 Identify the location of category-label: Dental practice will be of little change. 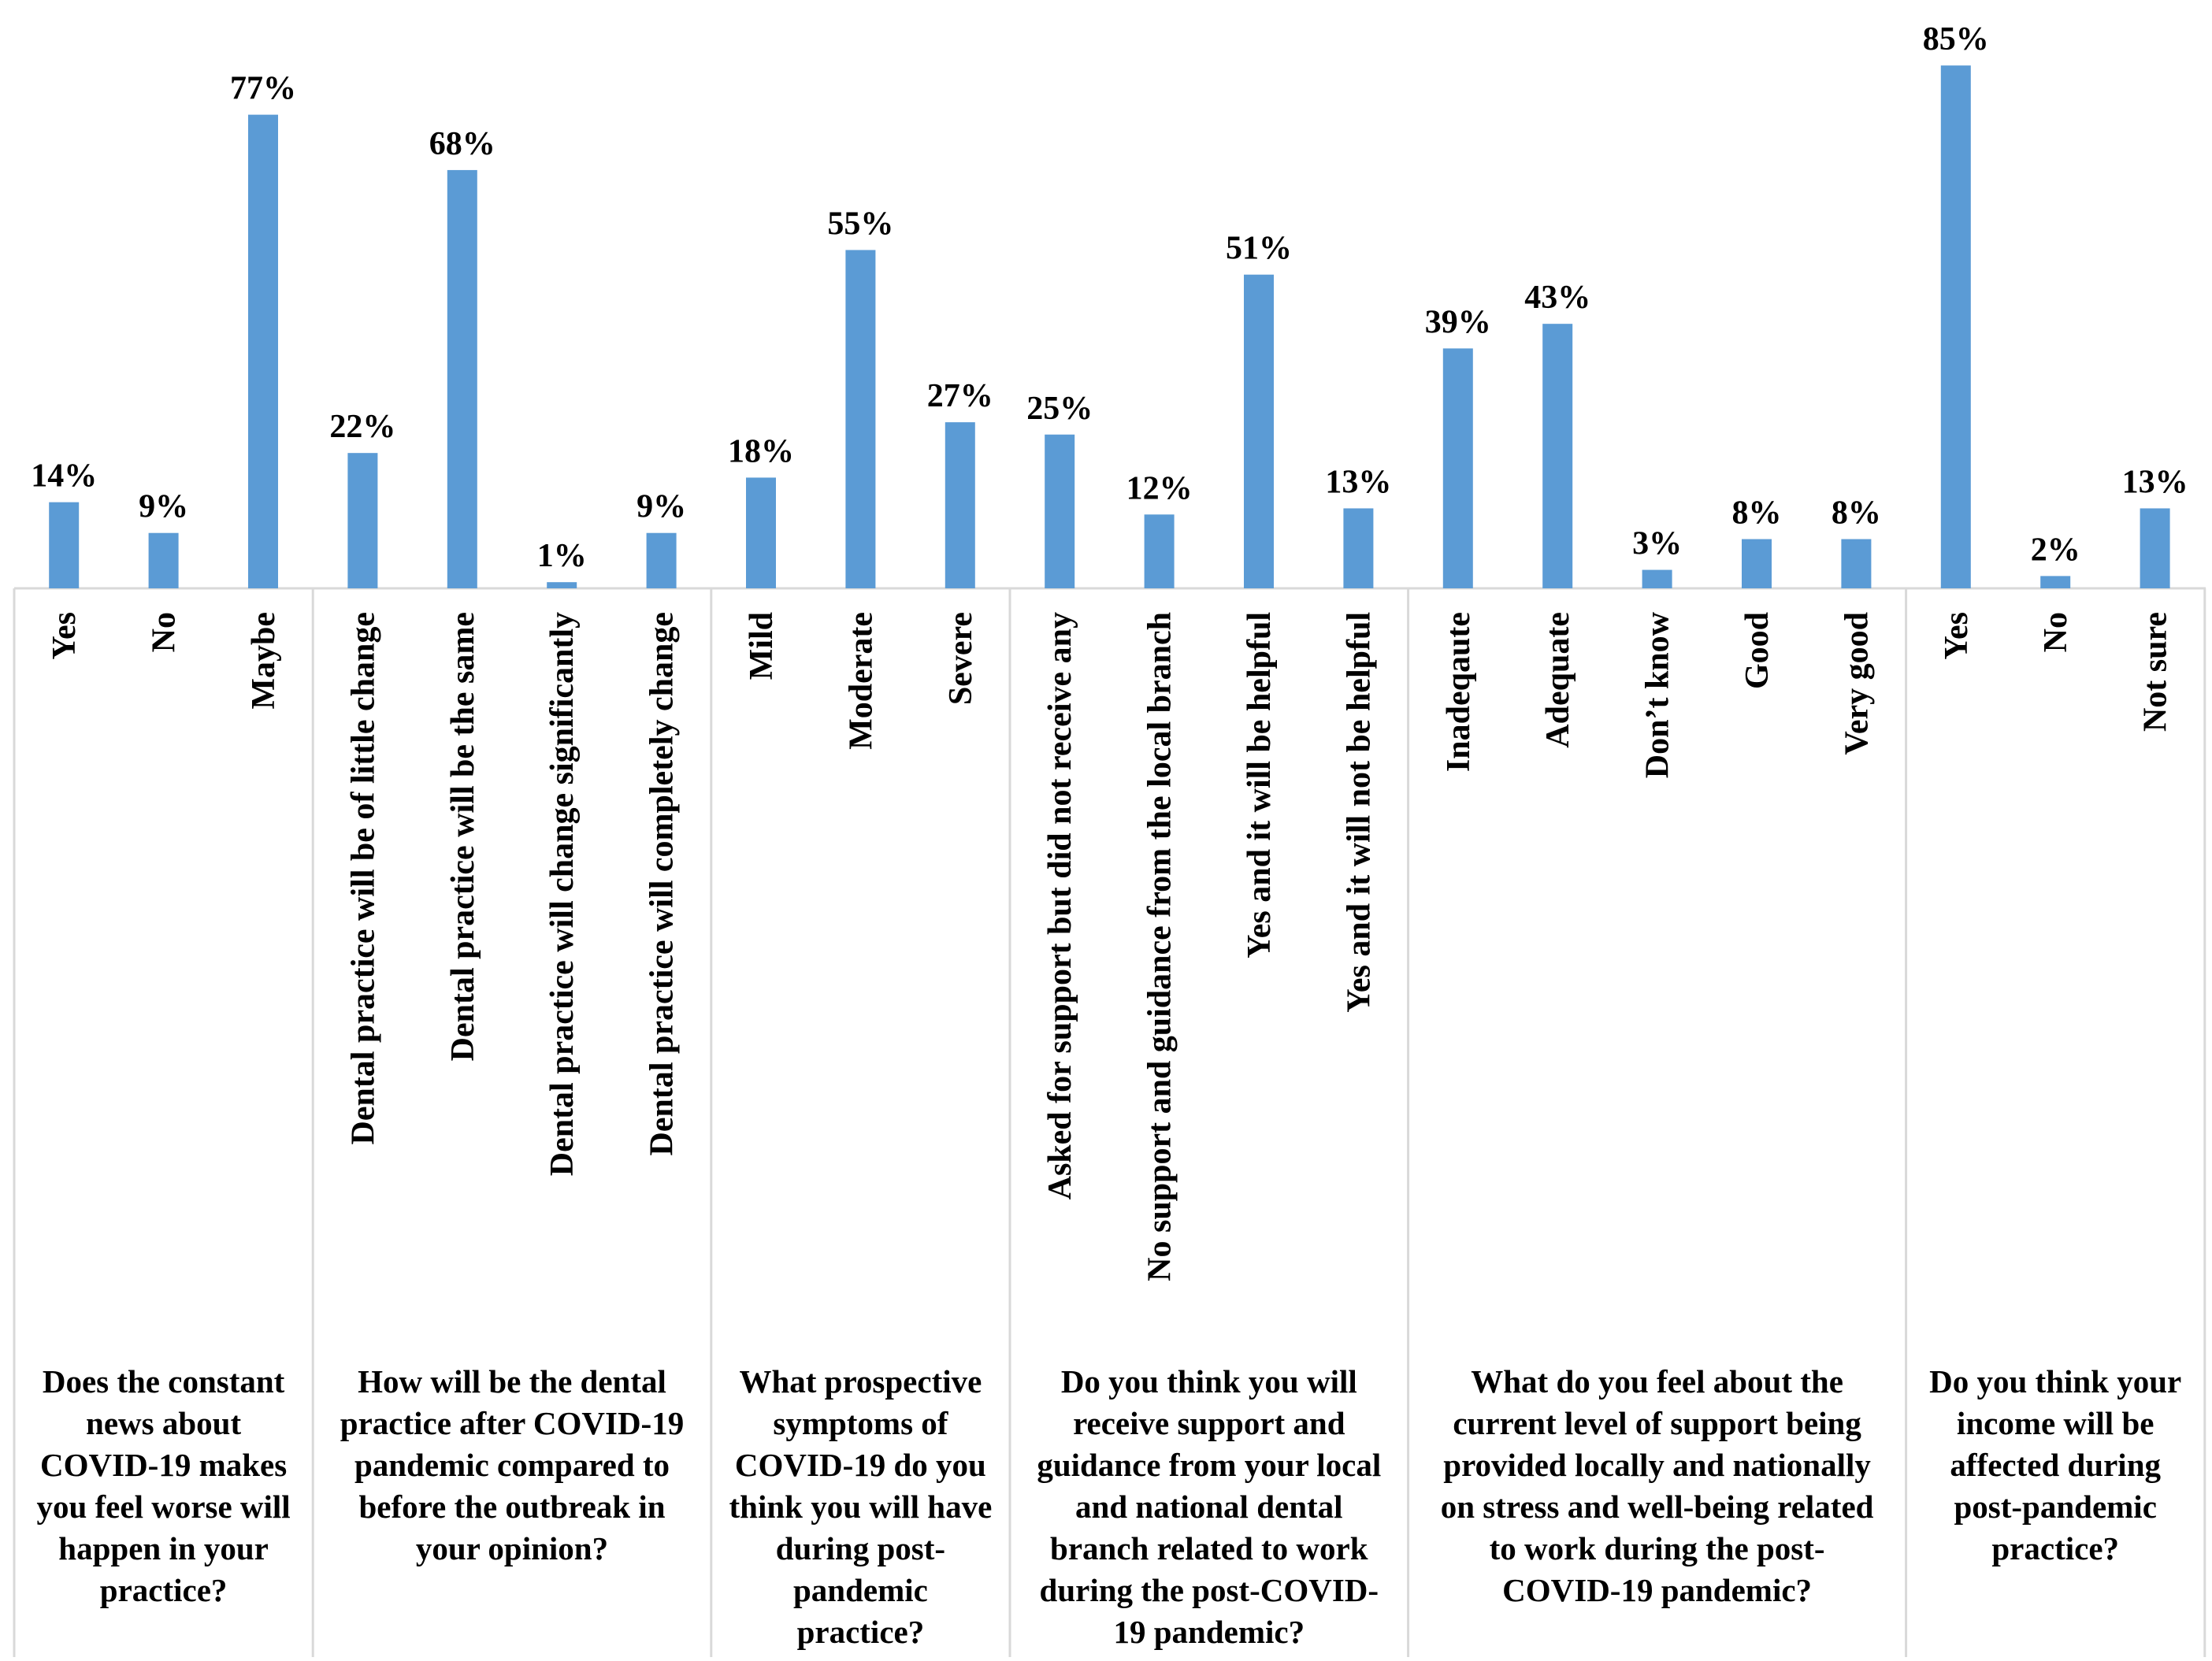
(363, 878).